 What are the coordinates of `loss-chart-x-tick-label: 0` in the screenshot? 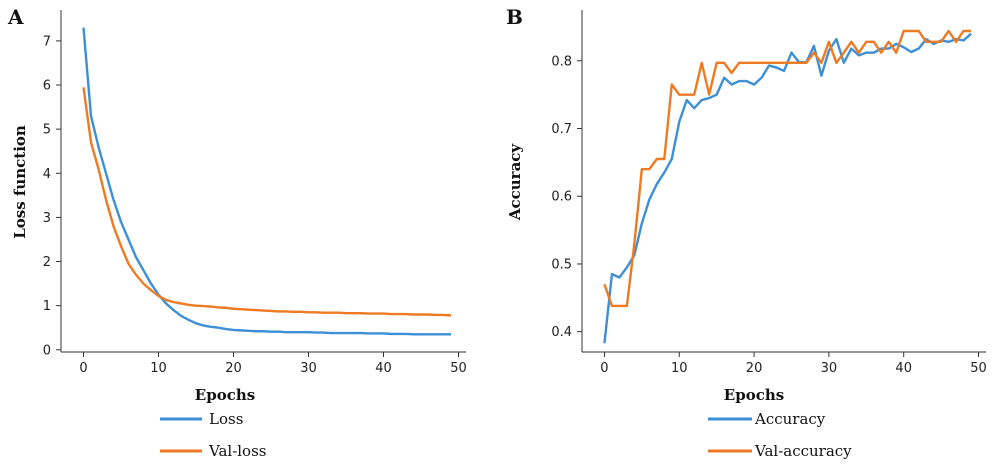 It's located at (83, 368).